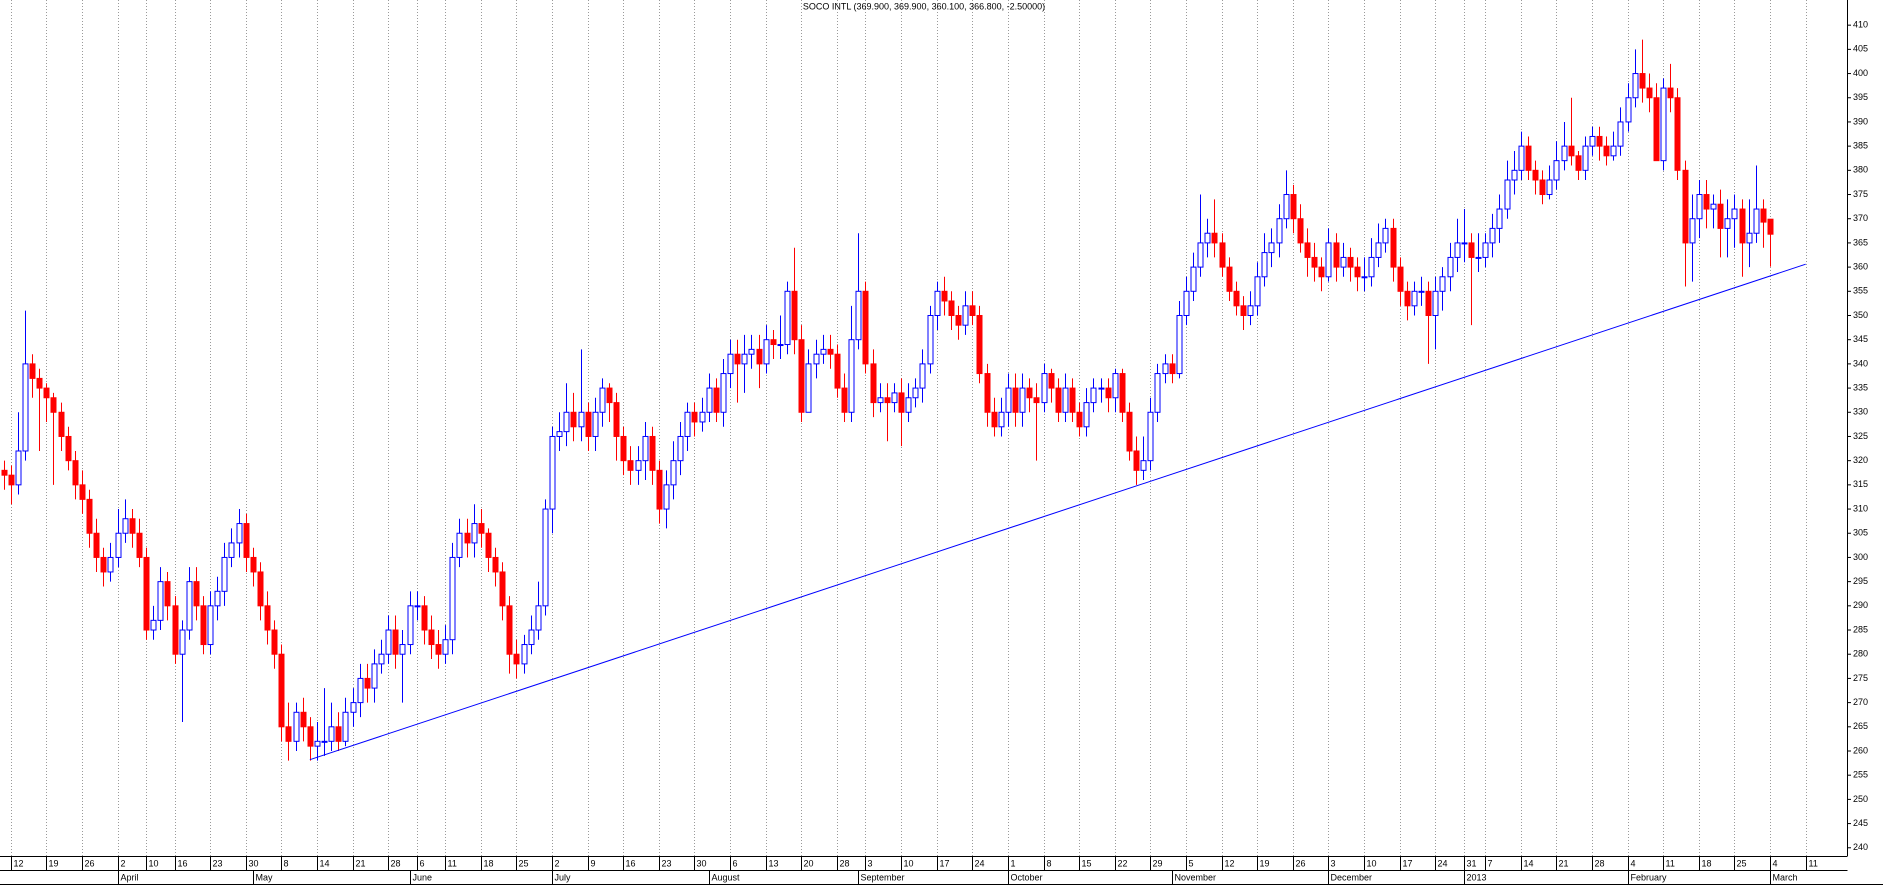  Describe the element at coordinates (524, 863) in the screenshot. I see `x-tick-label: 25` at that location.